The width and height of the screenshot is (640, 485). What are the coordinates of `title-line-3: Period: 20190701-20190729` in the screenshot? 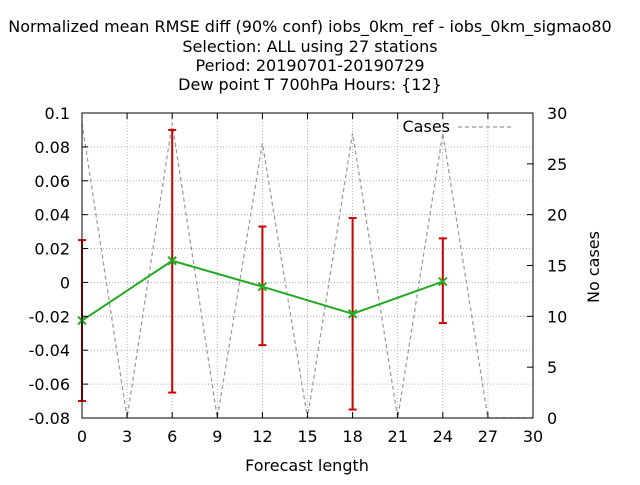 It's located at (309, 65).